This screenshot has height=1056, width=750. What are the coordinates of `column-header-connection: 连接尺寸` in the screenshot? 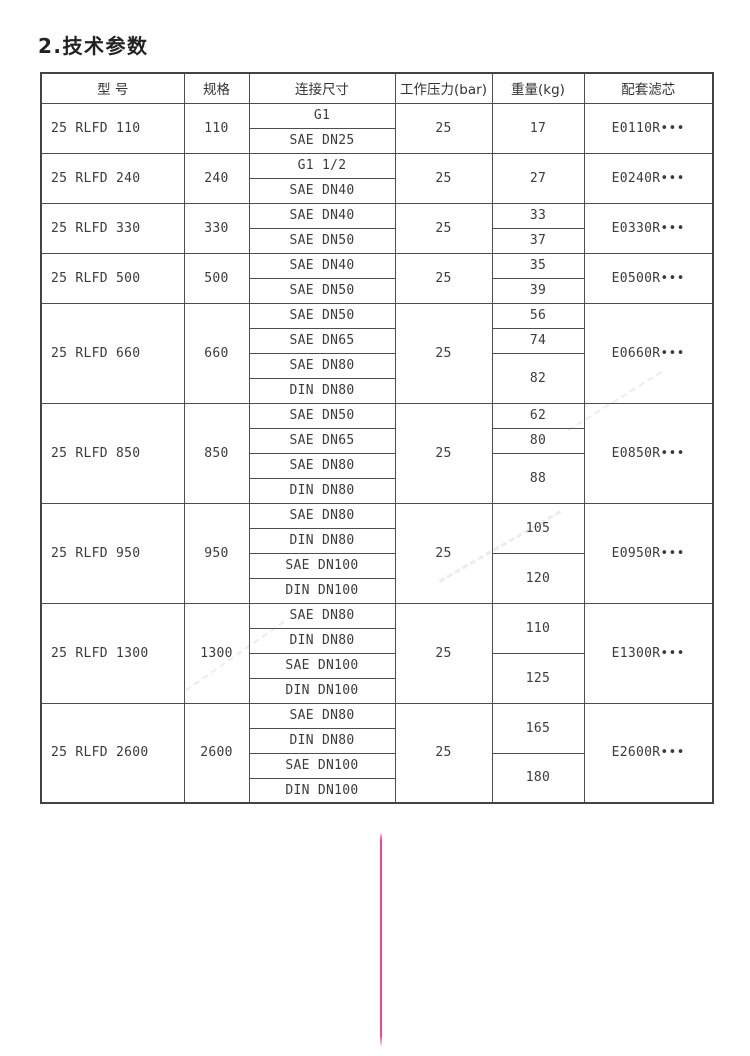 It's located at (322, 88).